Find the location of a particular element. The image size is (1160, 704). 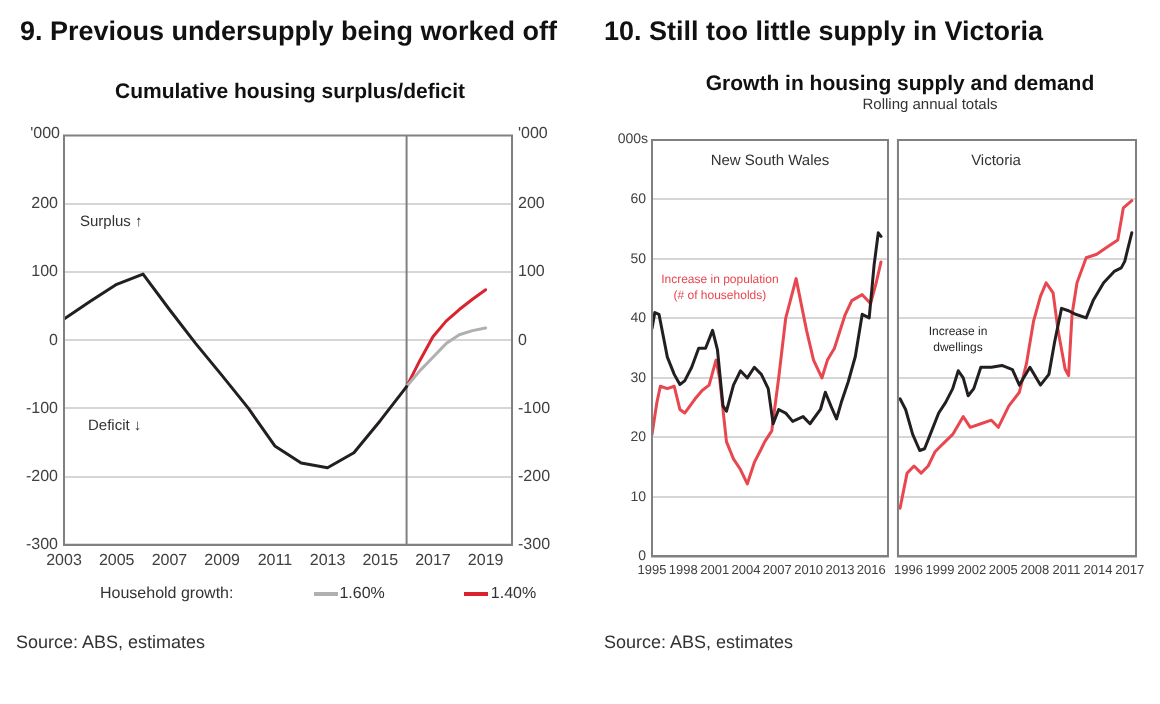

y2-tick-label: 0 is located at coordinates (523, 339).